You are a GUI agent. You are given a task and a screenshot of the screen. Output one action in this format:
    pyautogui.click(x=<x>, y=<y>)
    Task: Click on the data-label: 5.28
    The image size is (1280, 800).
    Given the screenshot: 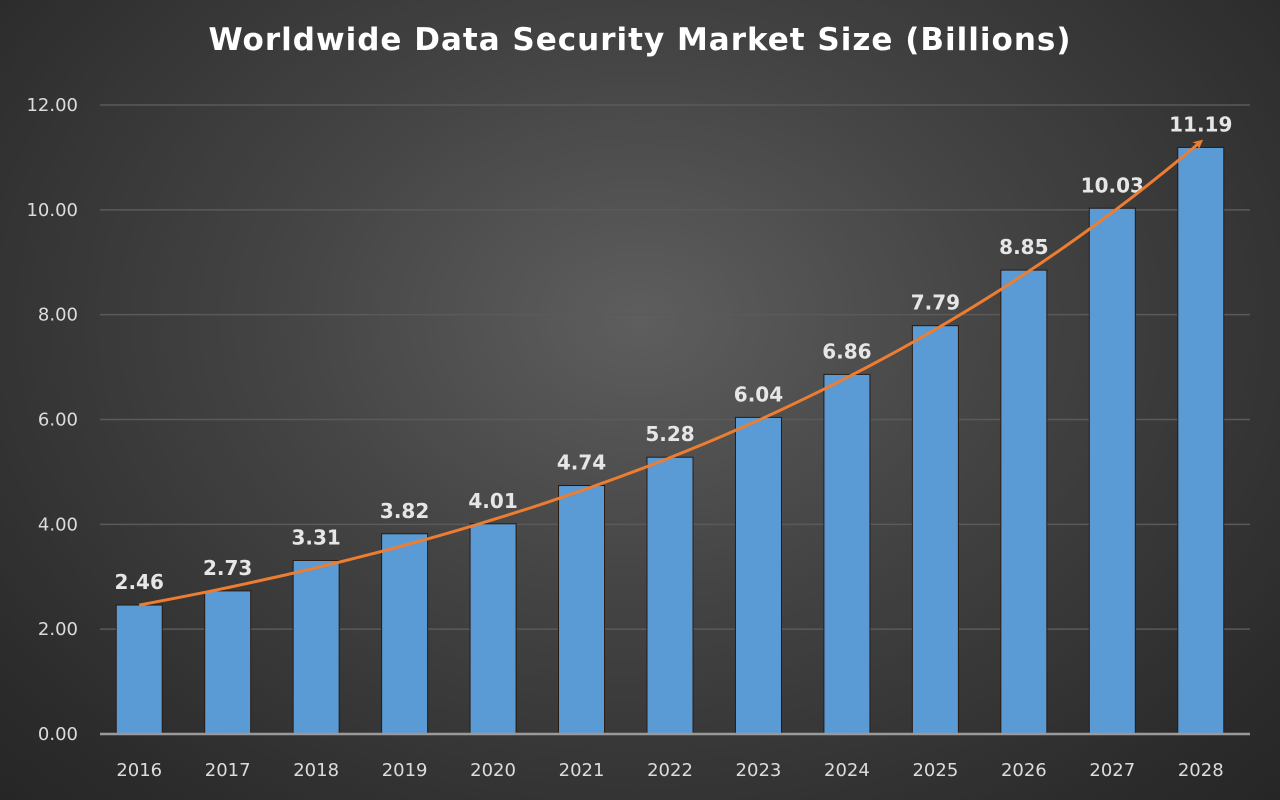 What is the action you would take?
    pyautogui.click(x=669, y=434)
    